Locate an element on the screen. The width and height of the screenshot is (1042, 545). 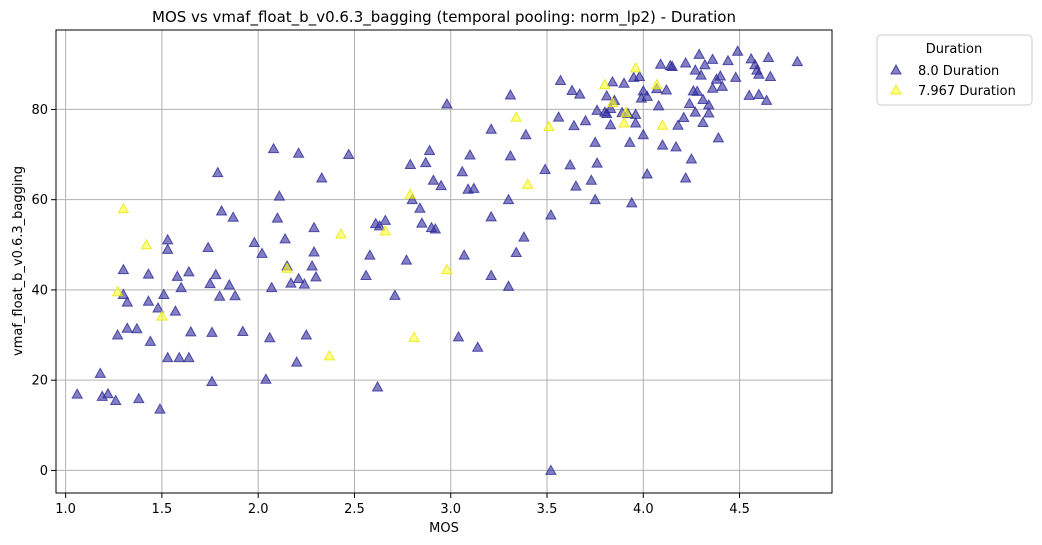
legend-entry-7967-duration: 7.967 Duration is located at coordinates (953, 91).